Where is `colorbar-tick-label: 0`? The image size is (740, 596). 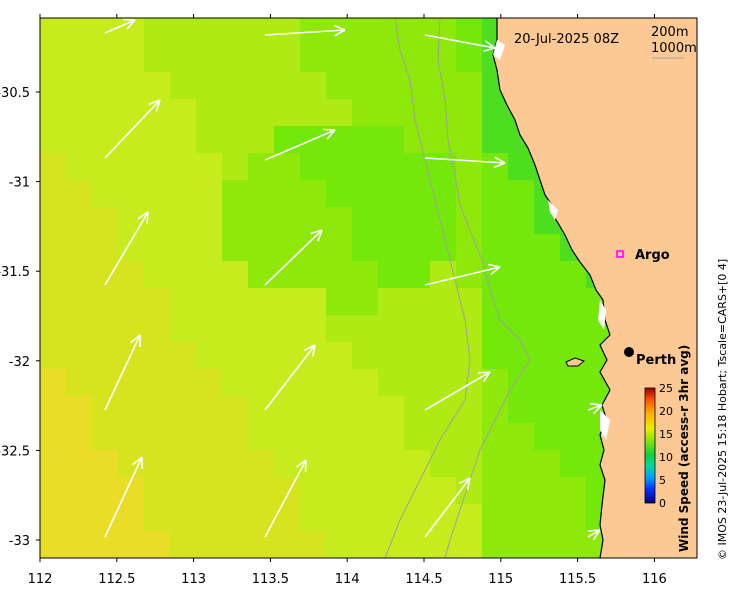
colorbar-tick-label: 0 is located at coordinates (662, 503).